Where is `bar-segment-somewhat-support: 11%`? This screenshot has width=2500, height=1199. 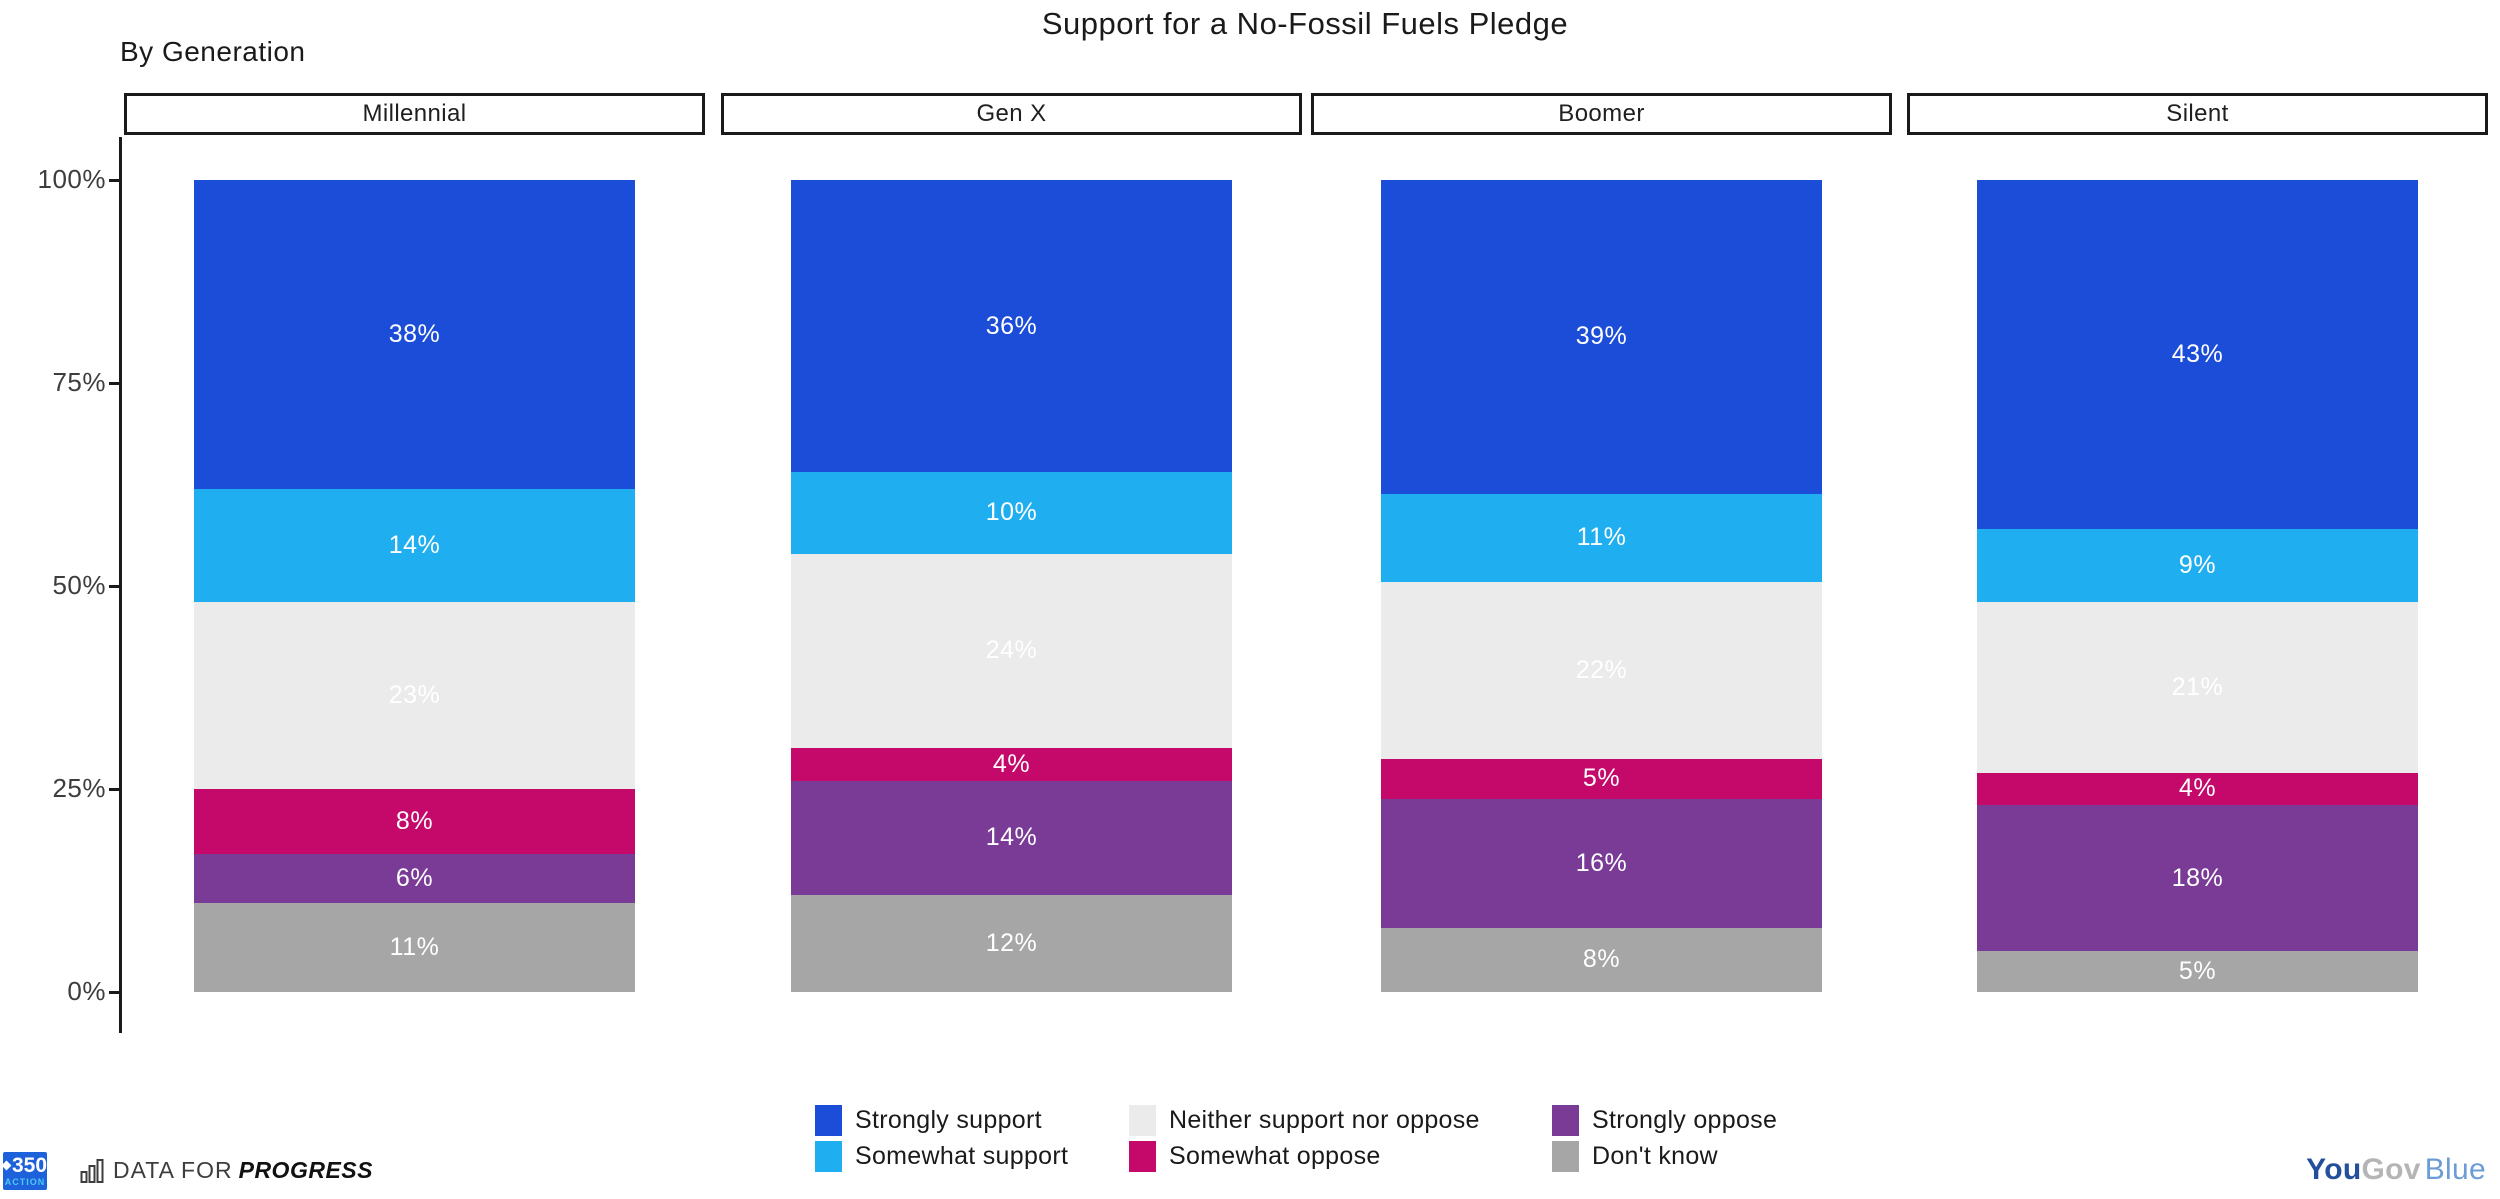 bar-segment-somewhat-support: 11% is located at coordinates (1601, 537).